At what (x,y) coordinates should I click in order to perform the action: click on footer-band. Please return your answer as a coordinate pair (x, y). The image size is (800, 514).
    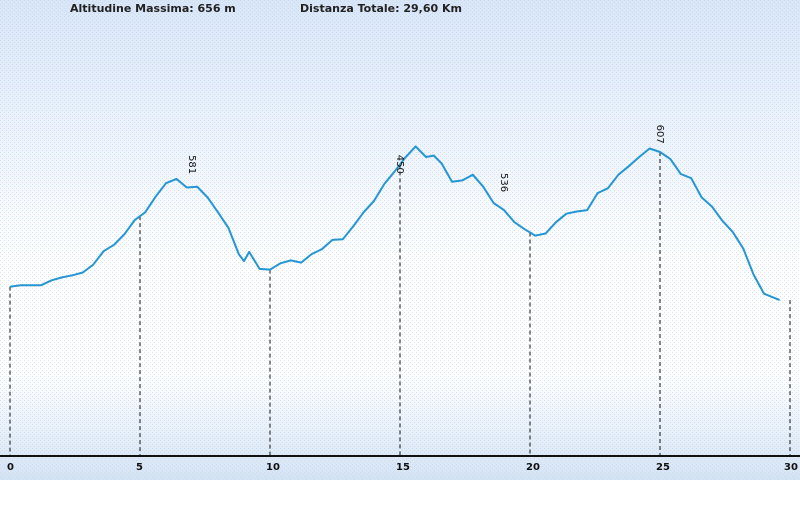
    Looking at the image, I should click on (400, 497).